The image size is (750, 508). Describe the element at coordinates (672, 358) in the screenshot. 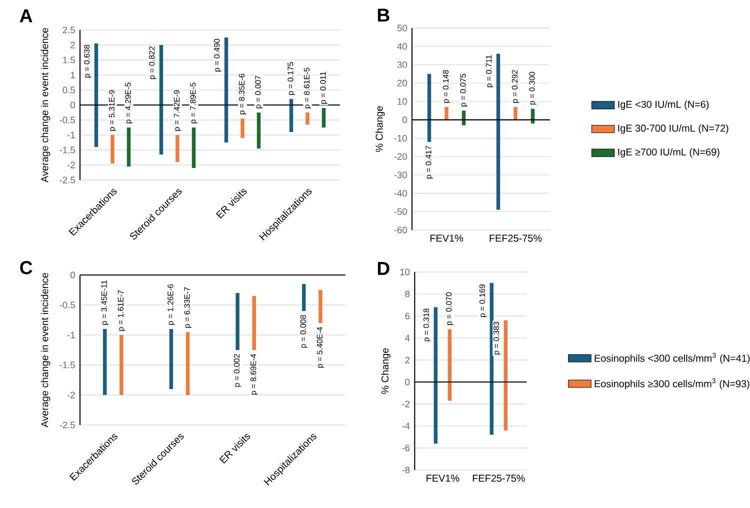

I see `legend-label: Eosinophils <300 cells/mm$^{3}$ (N=41)` at that location.